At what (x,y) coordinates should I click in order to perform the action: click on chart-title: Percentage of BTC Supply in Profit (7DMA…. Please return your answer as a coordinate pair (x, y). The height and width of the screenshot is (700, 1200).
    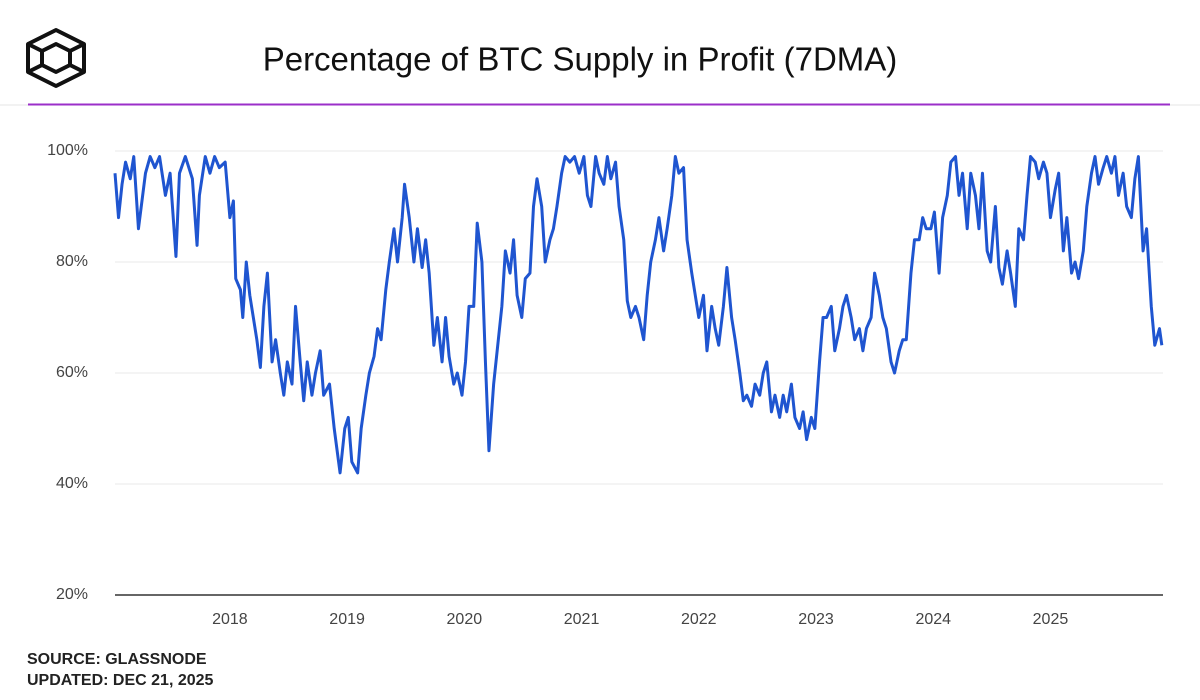
    Looking at the image, I should click on (580, 59).